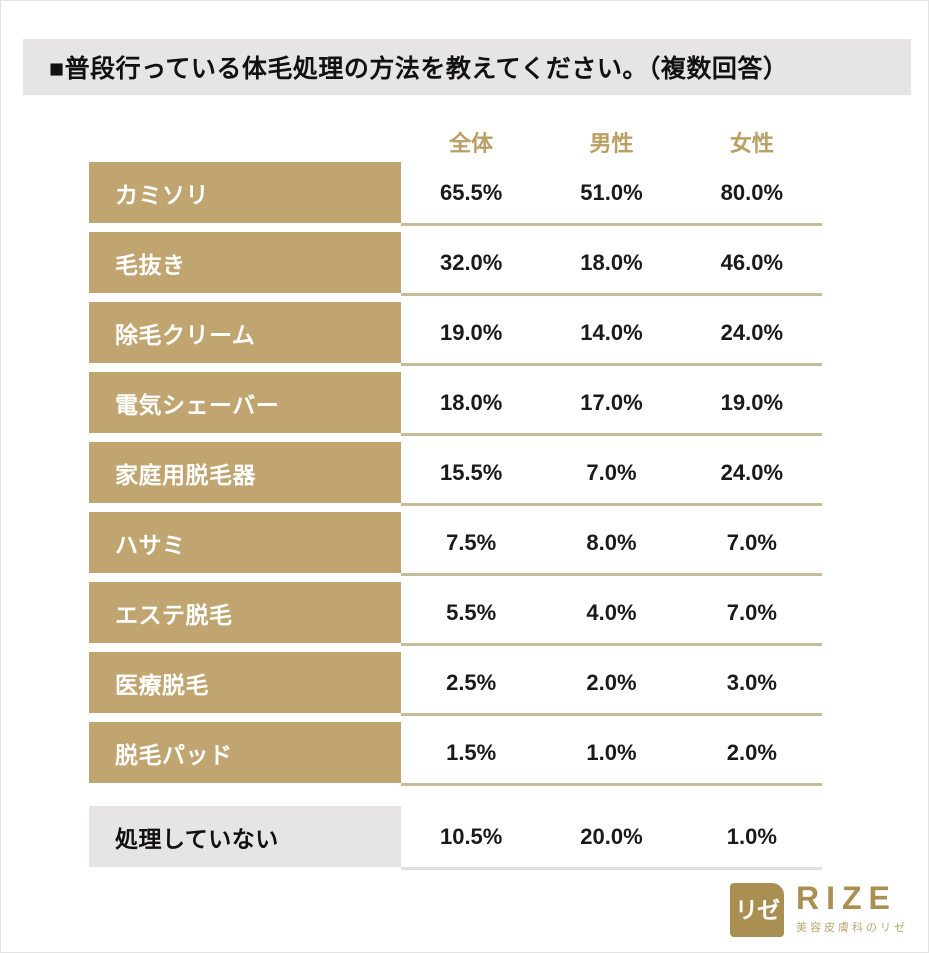 The height and width of the screenshot is (953, 929). Describe the element at coordinates (752, 402) in the screenshot. I see `value-female: 19.0%` at that location.